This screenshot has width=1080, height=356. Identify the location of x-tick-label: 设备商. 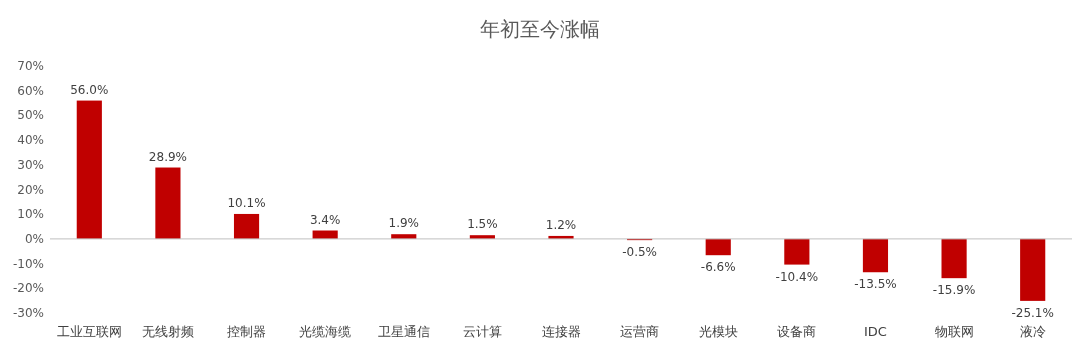
(797, 331).